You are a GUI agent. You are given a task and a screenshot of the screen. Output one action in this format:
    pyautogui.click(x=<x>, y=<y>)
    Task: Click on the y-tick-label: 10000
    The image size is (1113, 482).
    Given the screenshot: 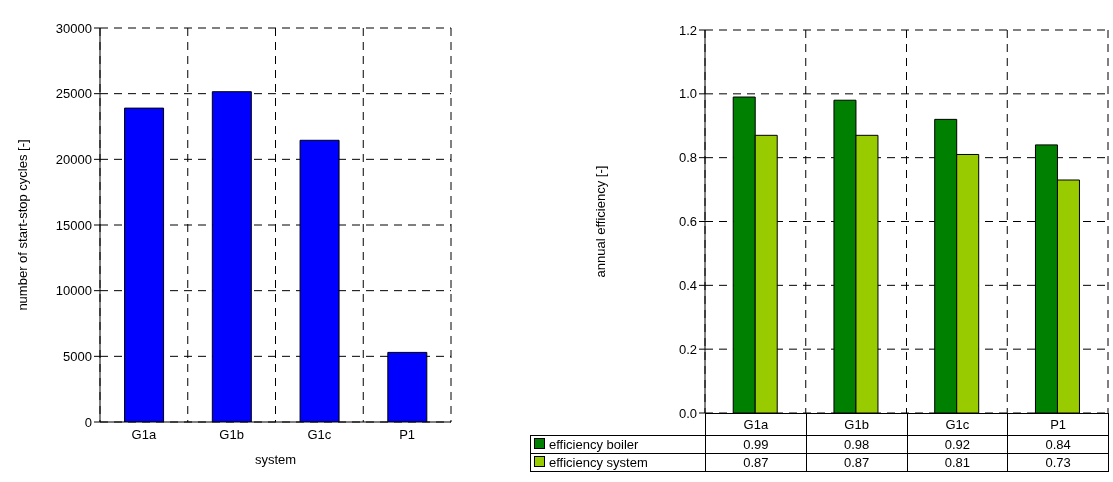 What is the action you would take?
    pyautogui.click(x=73, y=291)
    